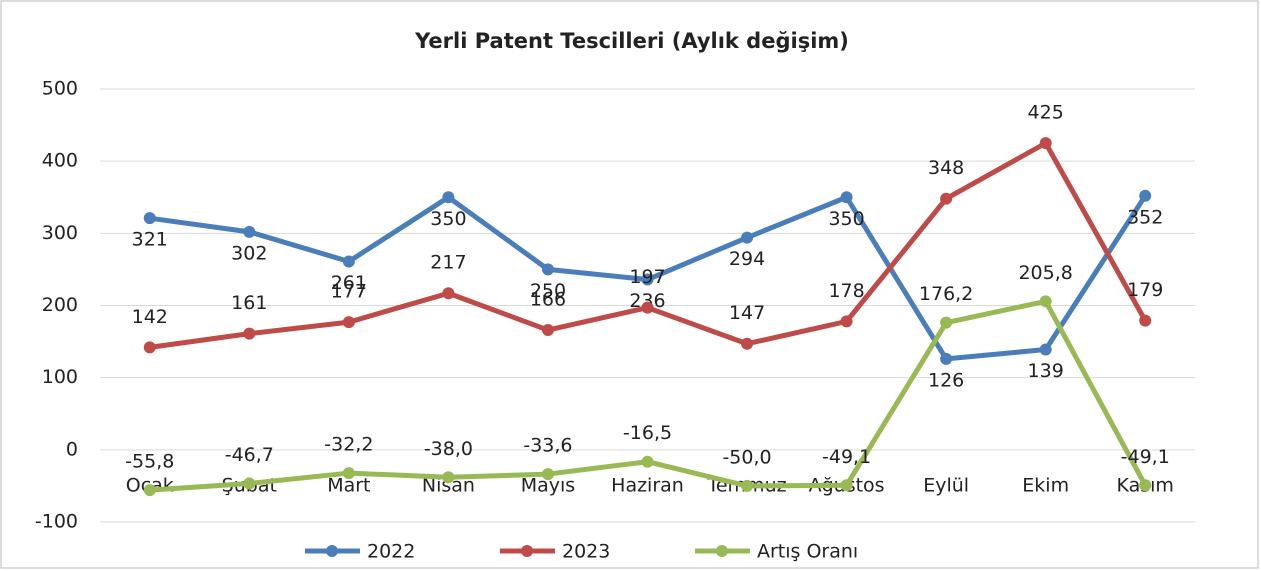 Image resolution: width=1261 pixels, height=571 pixels. I want to click on legend-label: 2022, so click(391, 552).